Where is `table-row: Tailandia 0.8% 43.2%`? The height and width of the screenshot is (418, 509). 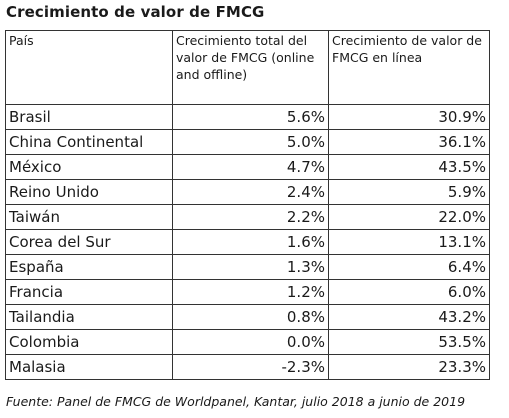
table-row: Tailandia 0.8% 43.2% is located at coordinates (247, 317).